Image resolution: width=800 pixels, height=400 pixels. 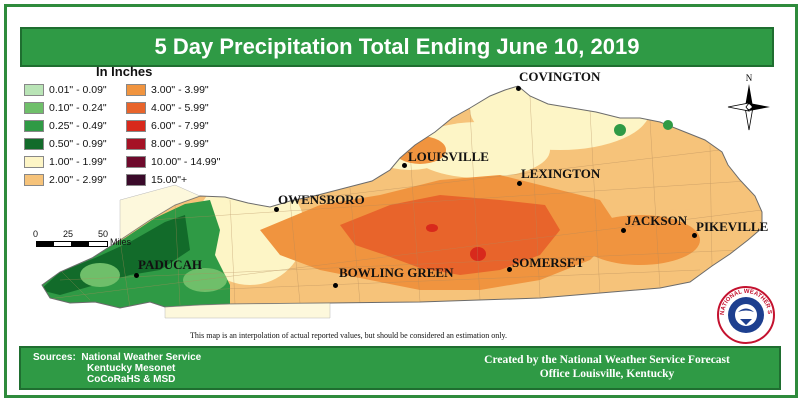 I want to click on scale-tick-label: 50, so click(x=103, y=234).